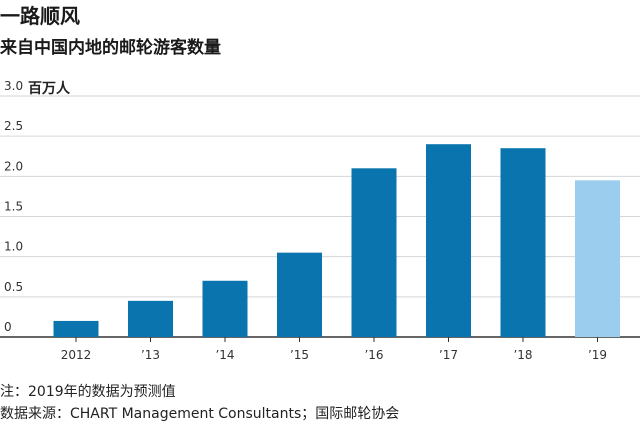 Image resolution: width=640 pixels, height=425 pixels. What do you see at coordinates (334, 349) in the screenshot?
I see `x-axis-ticks: 2012 ’13 ’14 ’15 ’16 ’17 ’18 ’19` at bounding box center [334, 349].